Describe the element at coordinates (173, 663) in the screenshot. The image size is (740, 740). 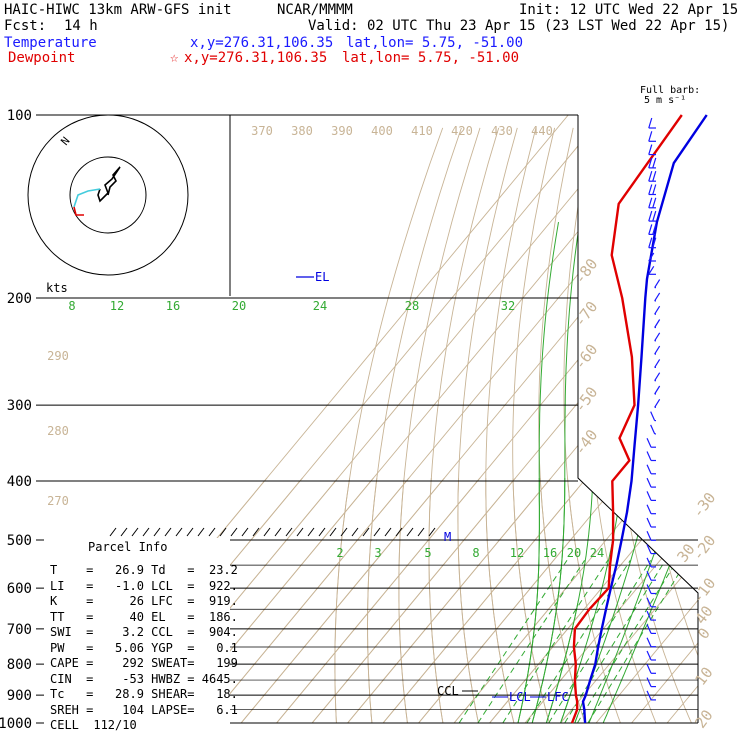
I see `parcel-label: SWEAT=` at that location.